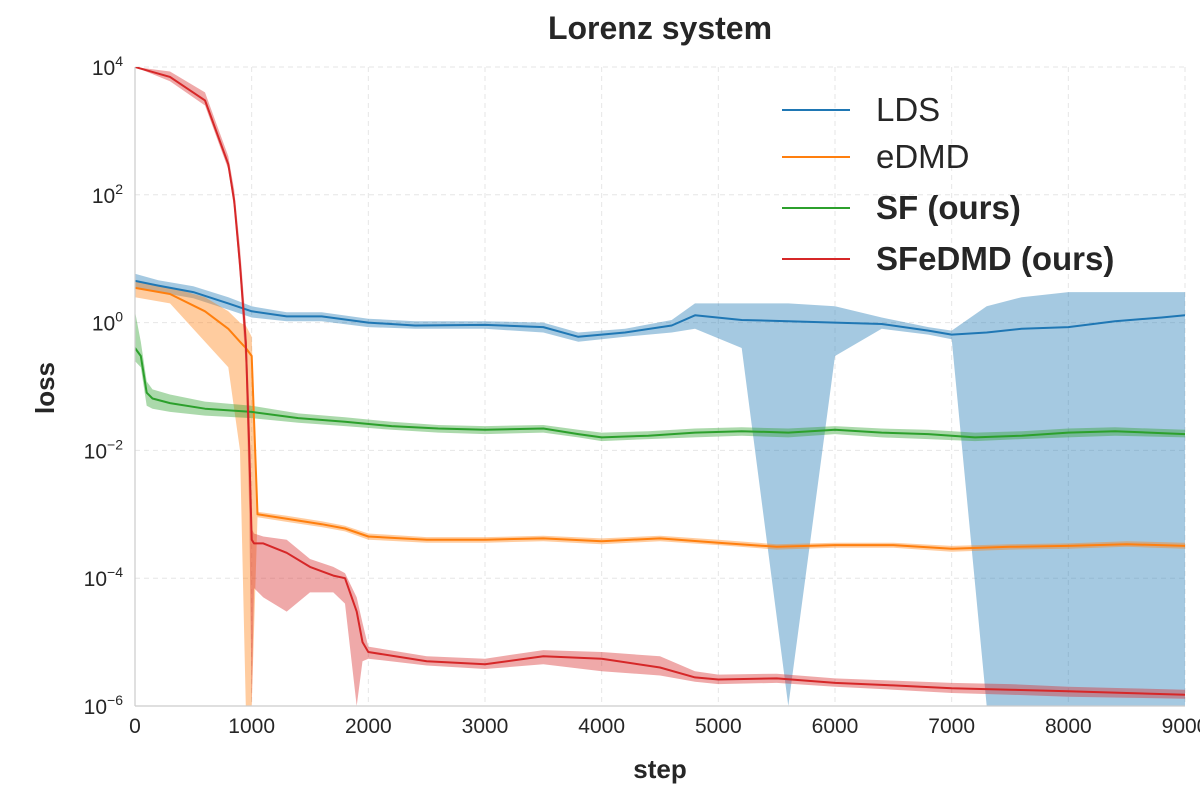 This screenshot has height=800, width=1200. What do you see at coordinates (104, 449) in the screenshot?
I see `y-tick-label: 10⁻²` at bounding box center [104, 449].